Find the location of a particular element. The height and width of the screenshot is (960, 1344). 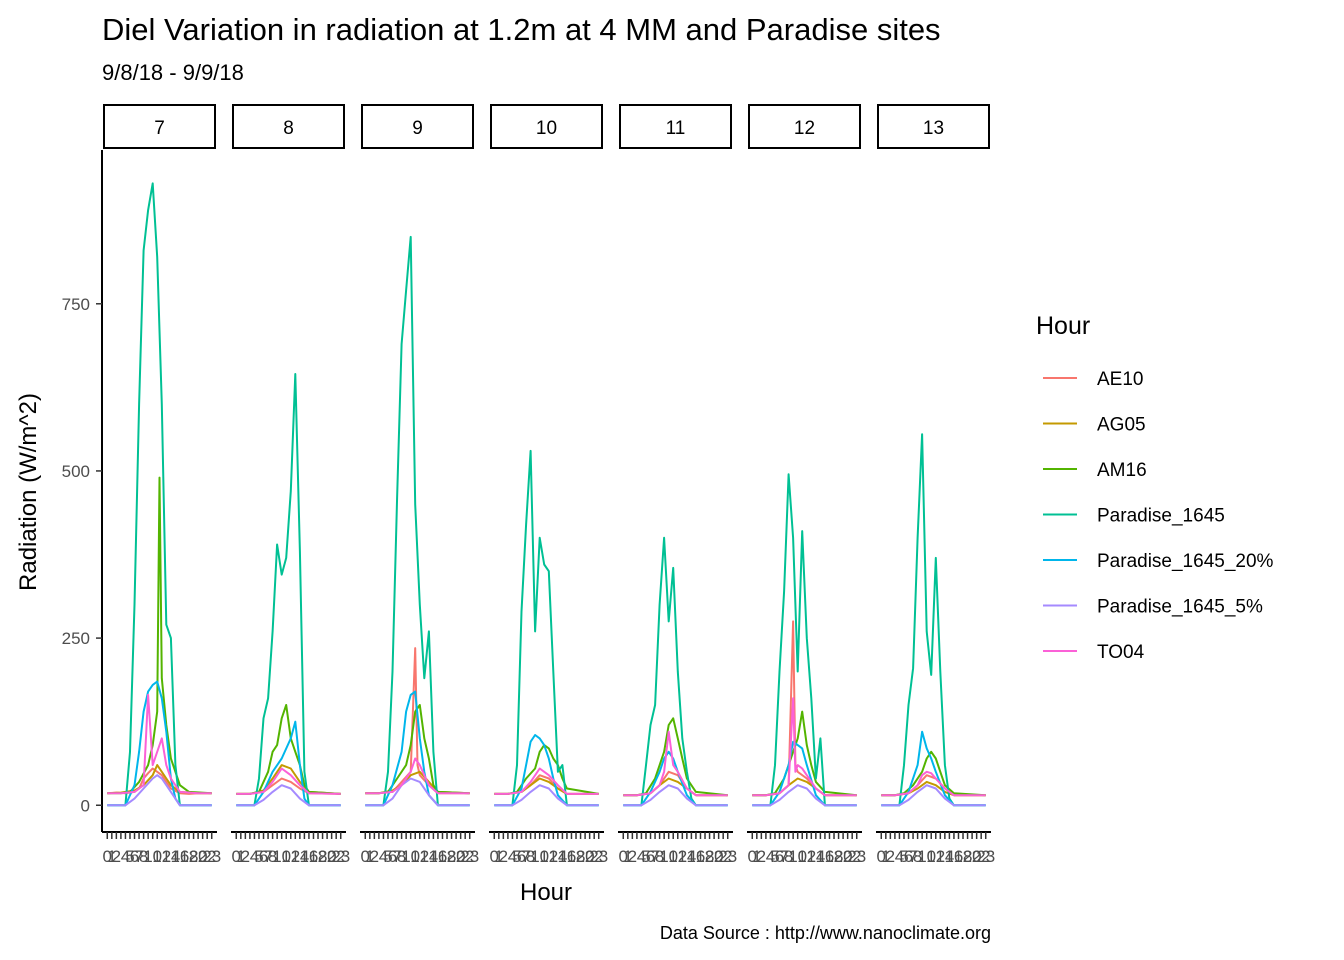

facet-strip-label: 7 is located at coordinates (159, 128).